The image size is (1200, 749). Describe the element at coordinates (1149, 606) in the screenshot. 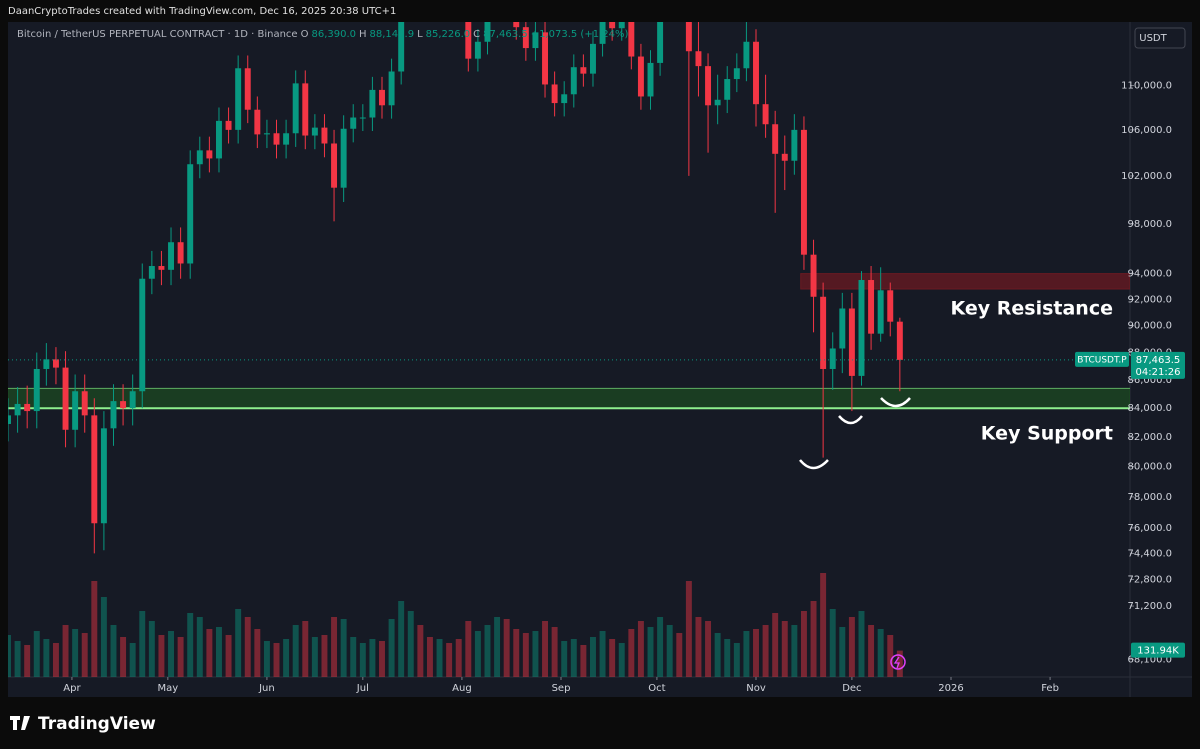

I see `y-tick-label: 71,200.0` at that location.